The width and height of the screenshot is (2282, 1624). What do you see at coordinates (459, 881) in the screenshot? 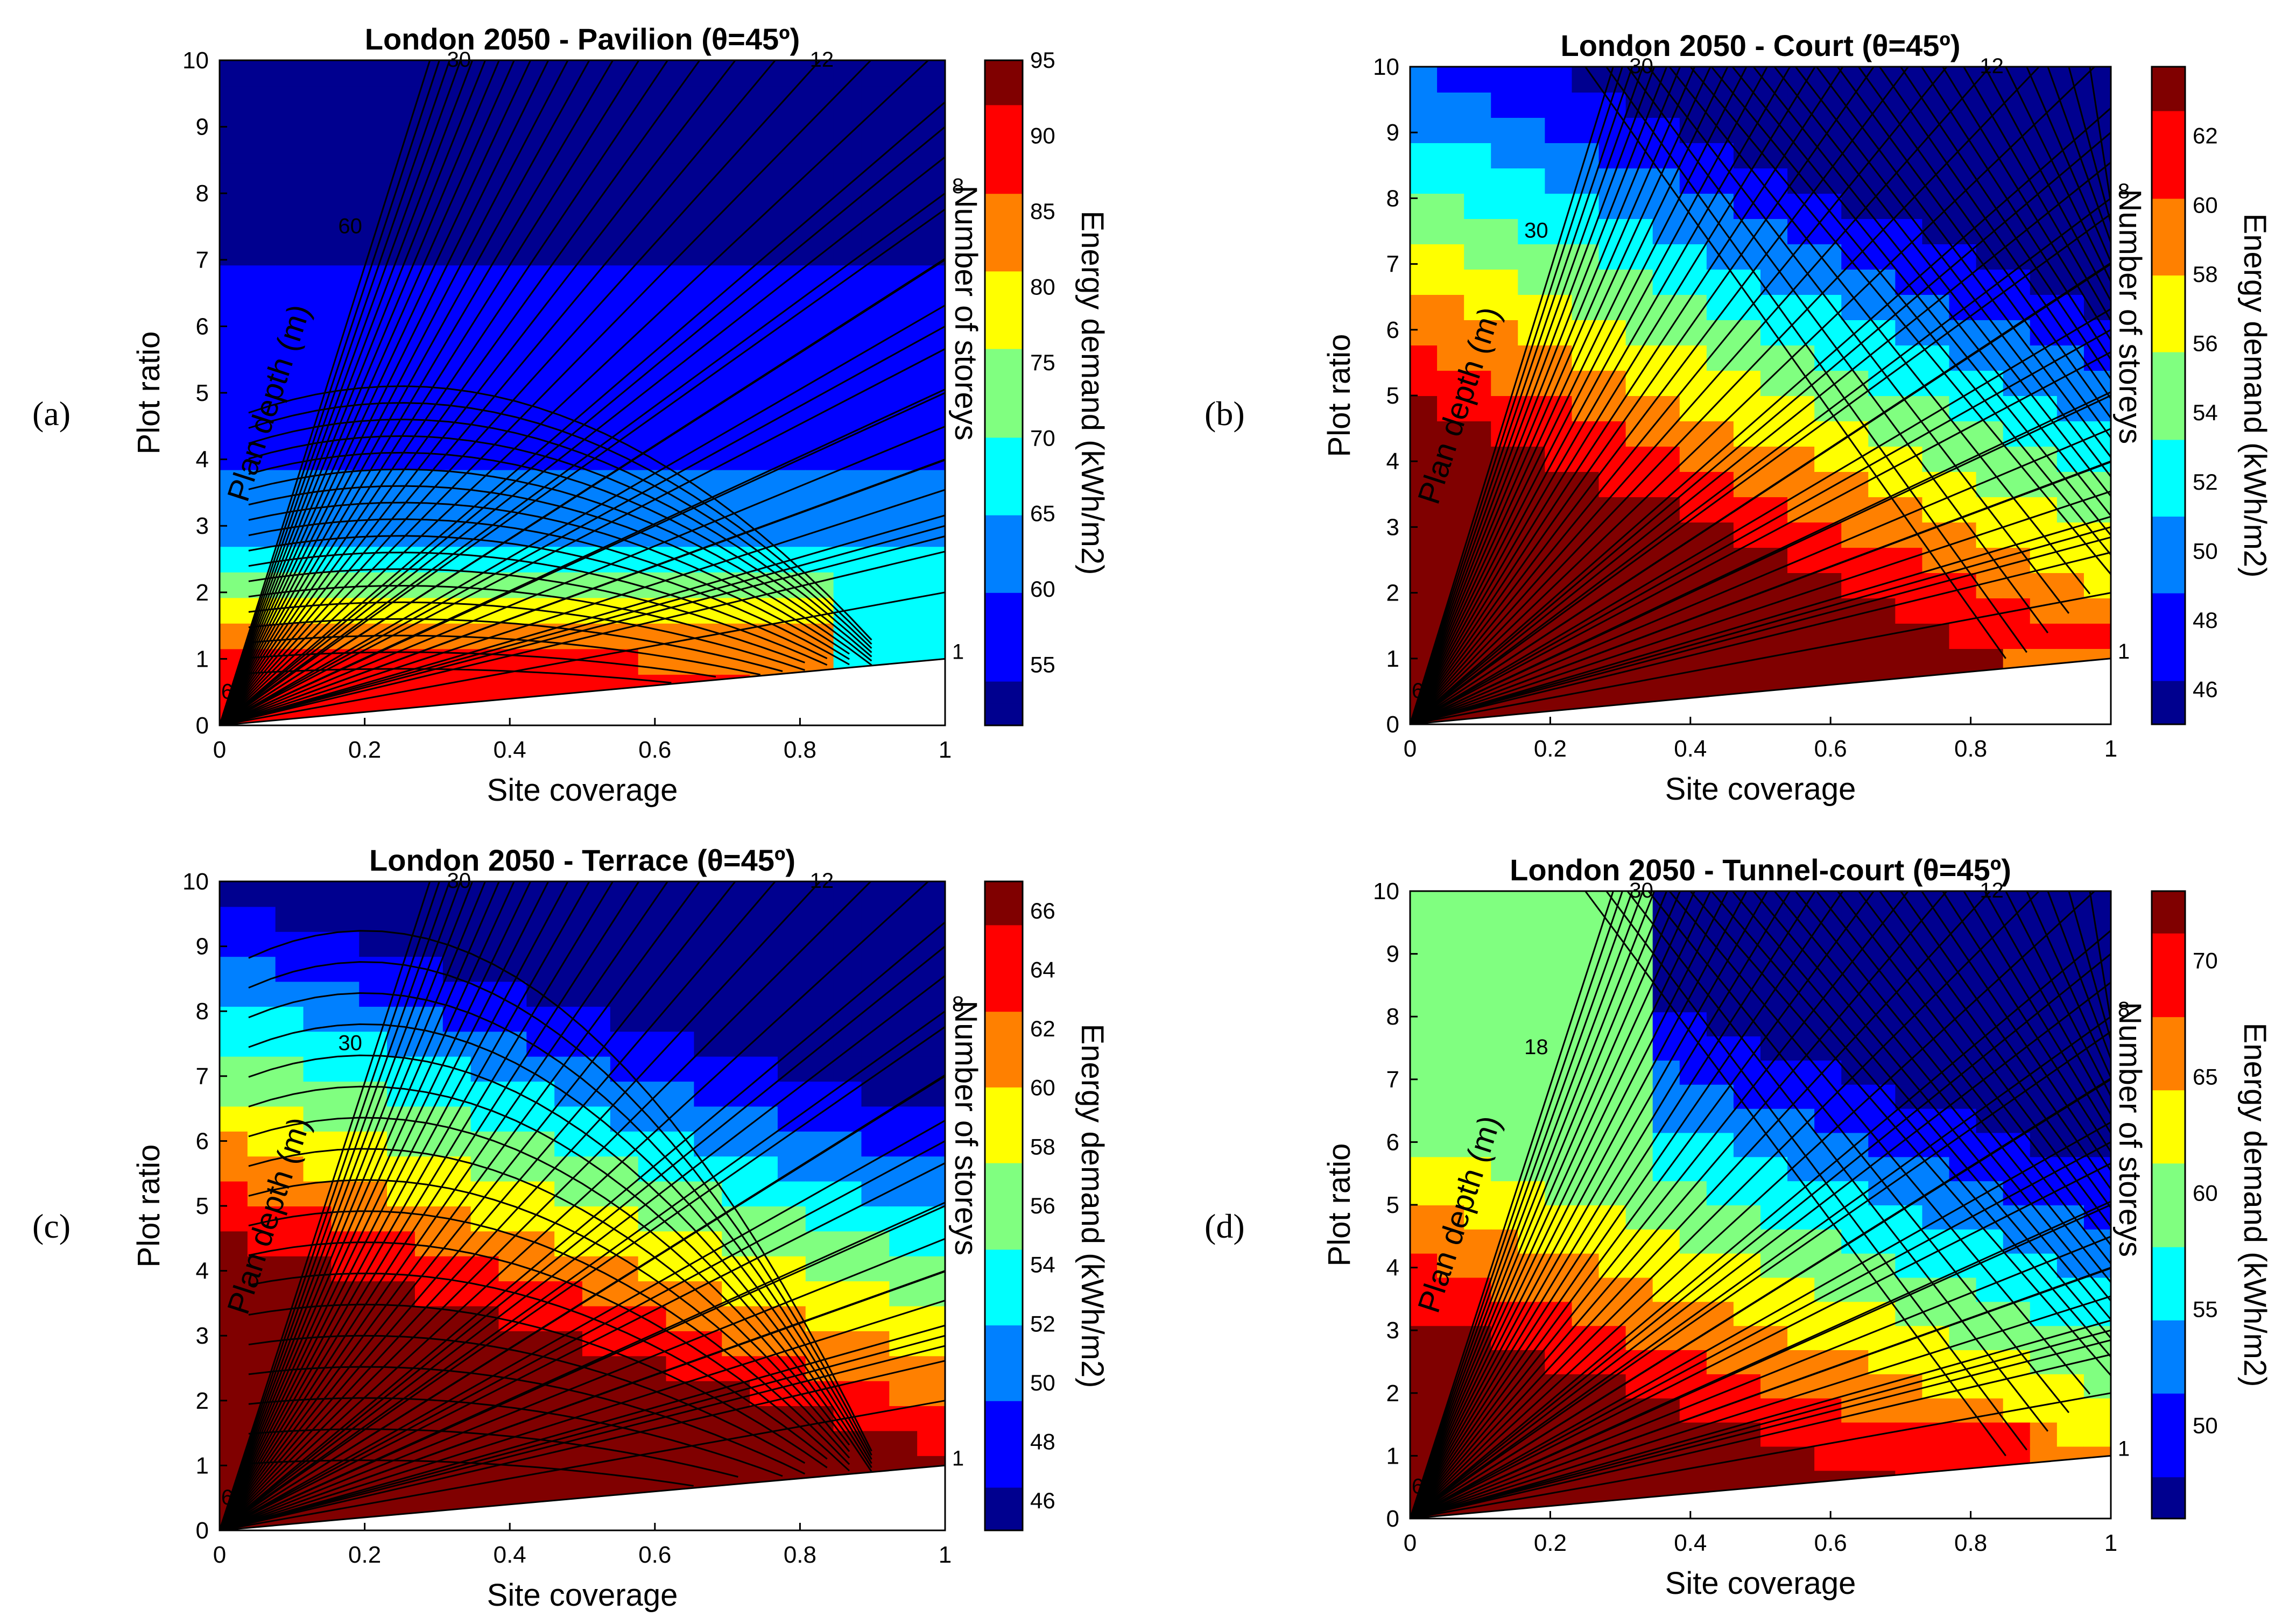
I see `contour-label: 30` at bounding box center [459, 881].